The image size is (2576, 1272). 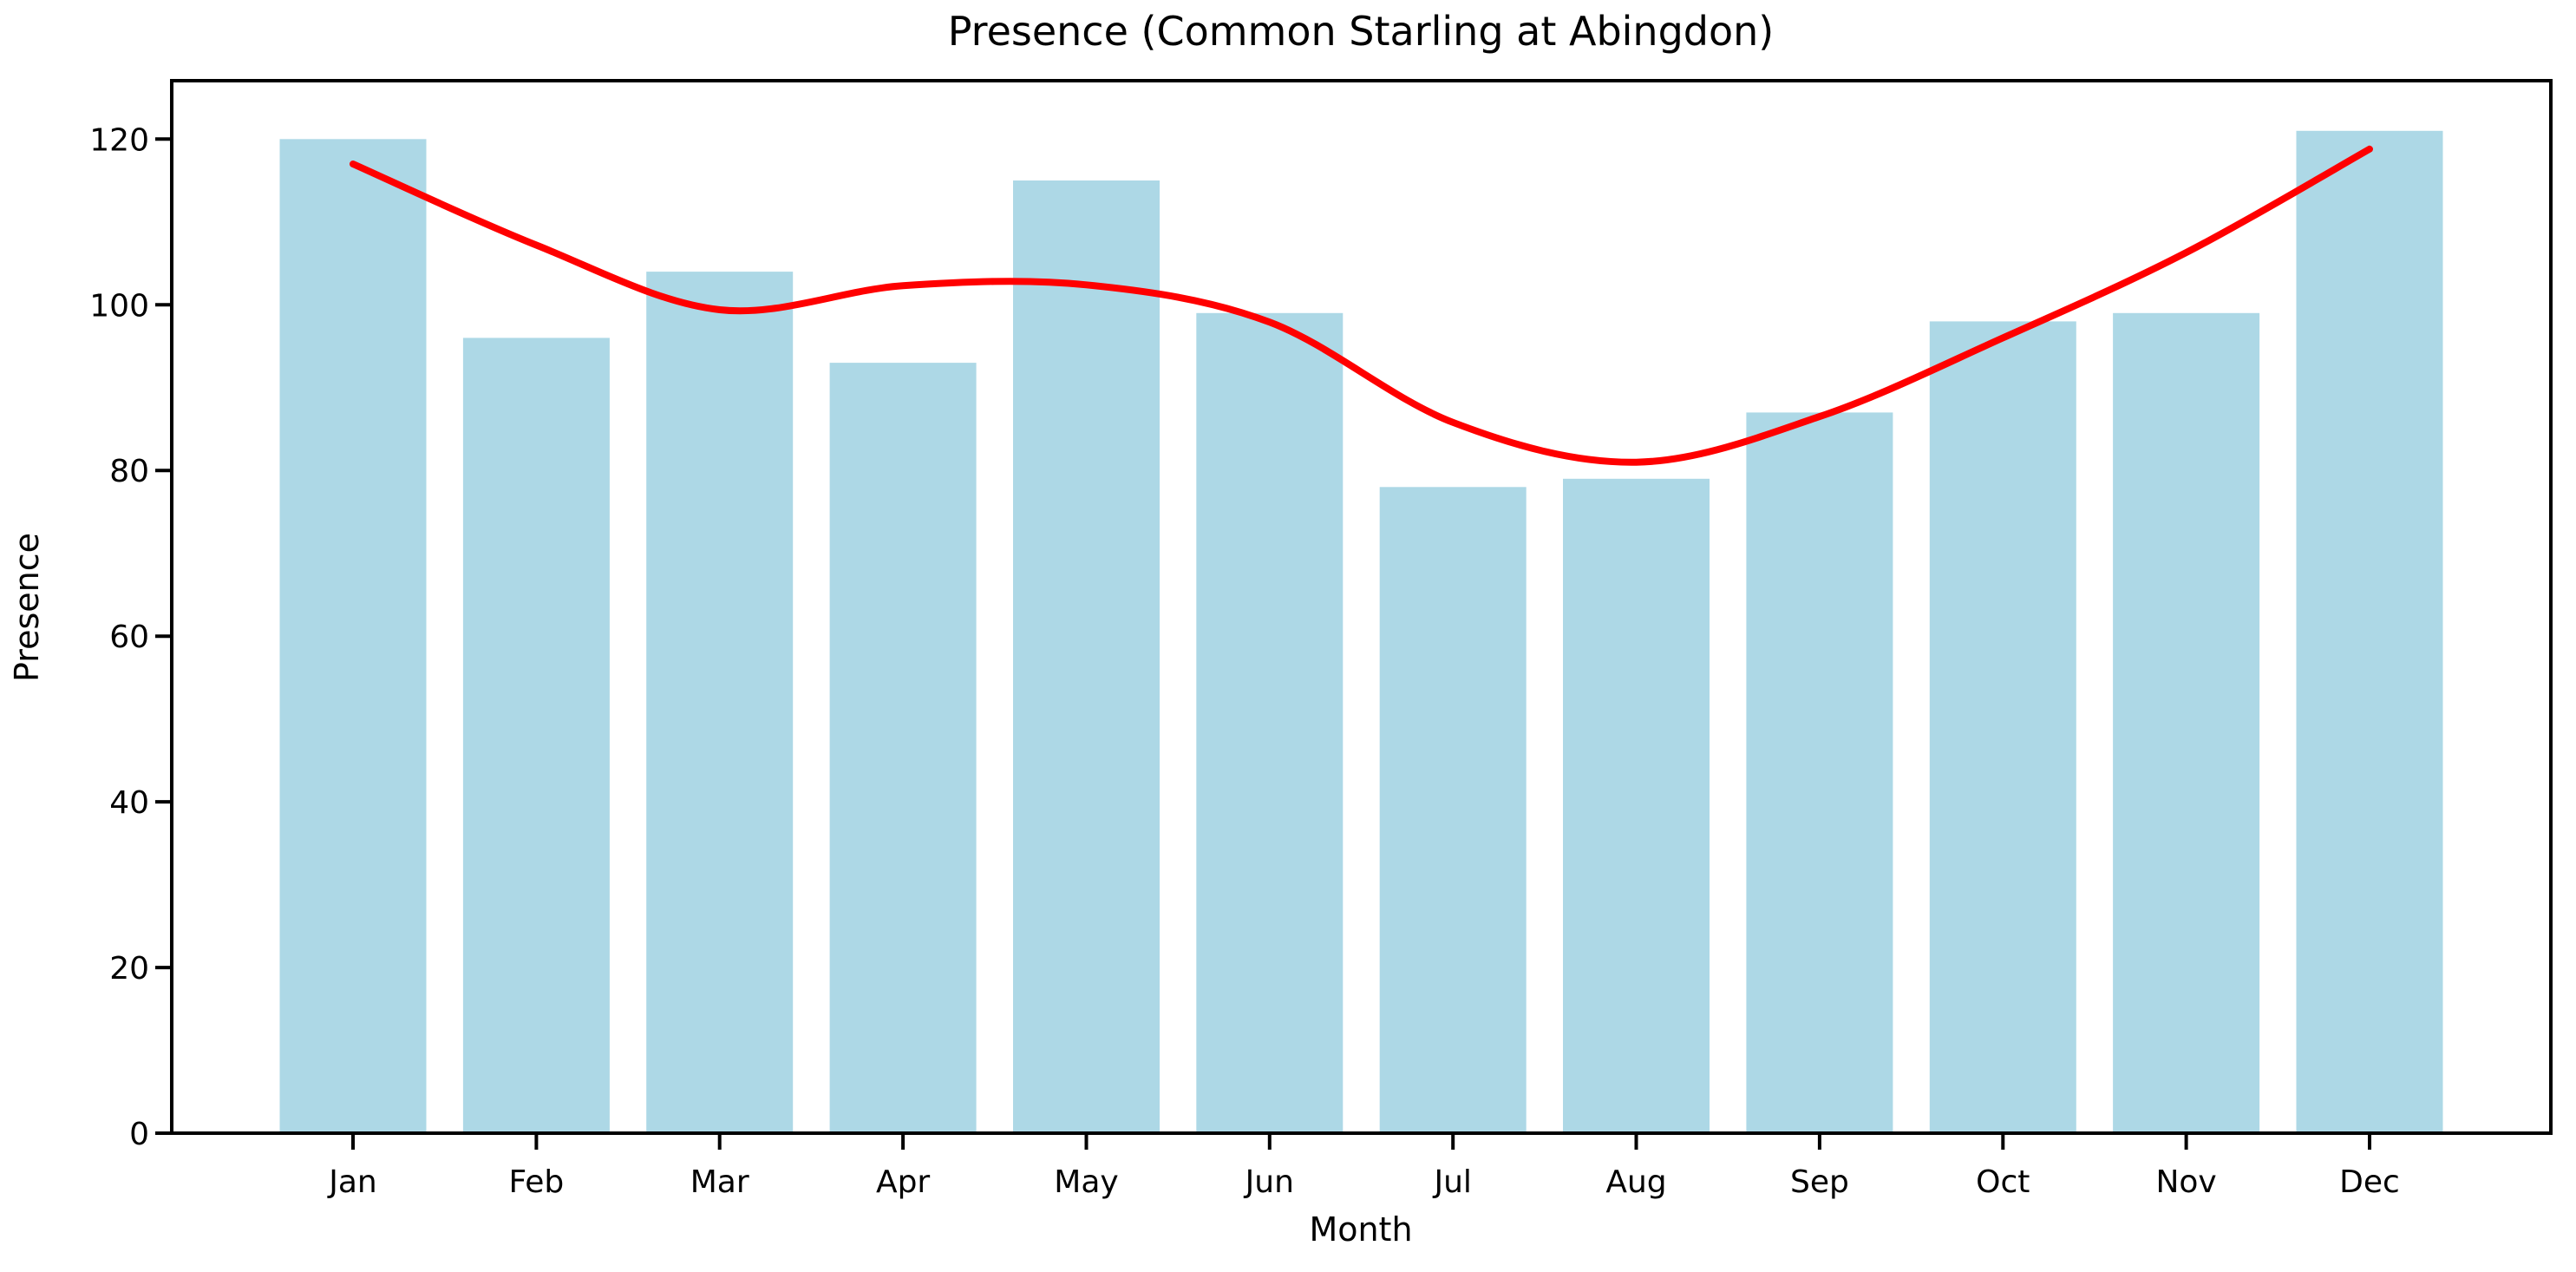 I want to click on x-tick-label-nov: Nov, so click(x=2185, y=1182).